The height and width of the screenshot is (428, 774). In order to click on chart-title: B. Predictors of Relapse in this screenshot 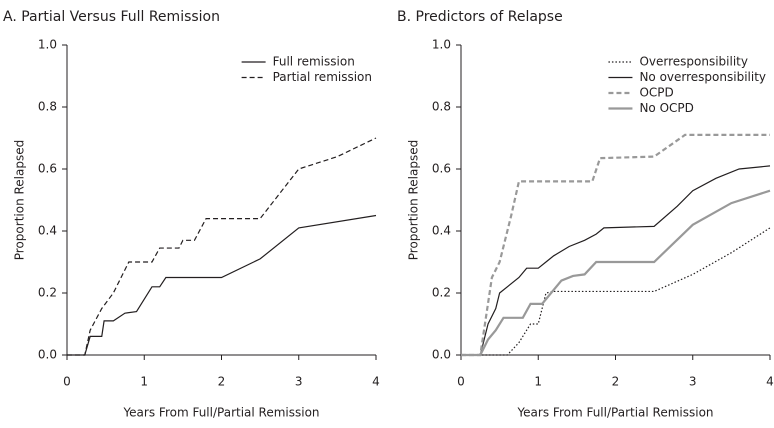, I will do `click(480, 17)`.